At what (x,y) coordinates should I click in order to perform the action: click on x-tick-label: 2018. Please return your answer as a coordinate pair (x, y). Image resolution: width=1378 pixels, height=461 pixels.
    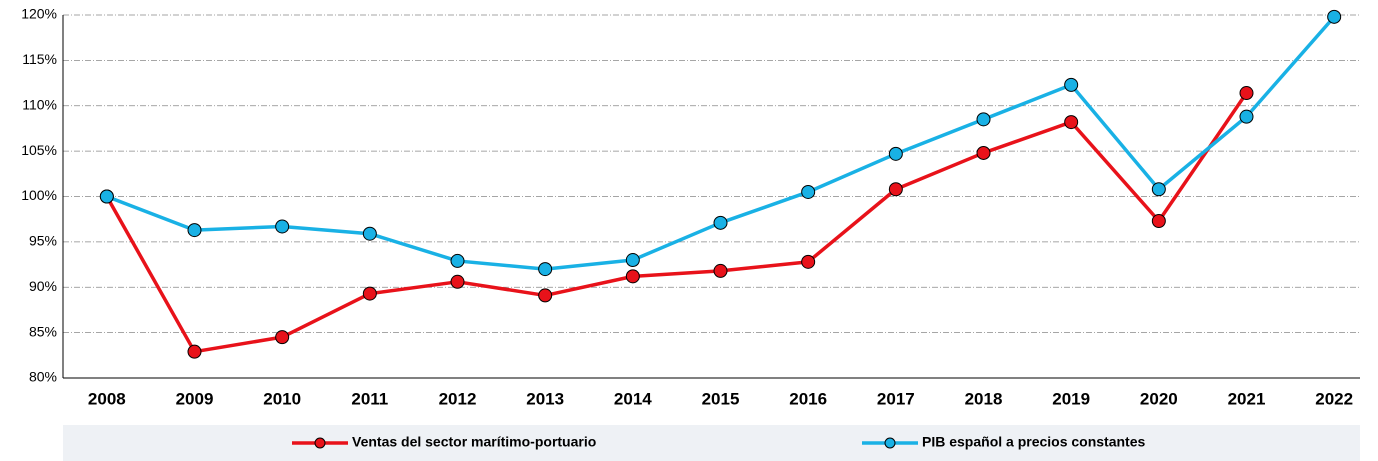
    Looking at the image, I should click on (984, 398).